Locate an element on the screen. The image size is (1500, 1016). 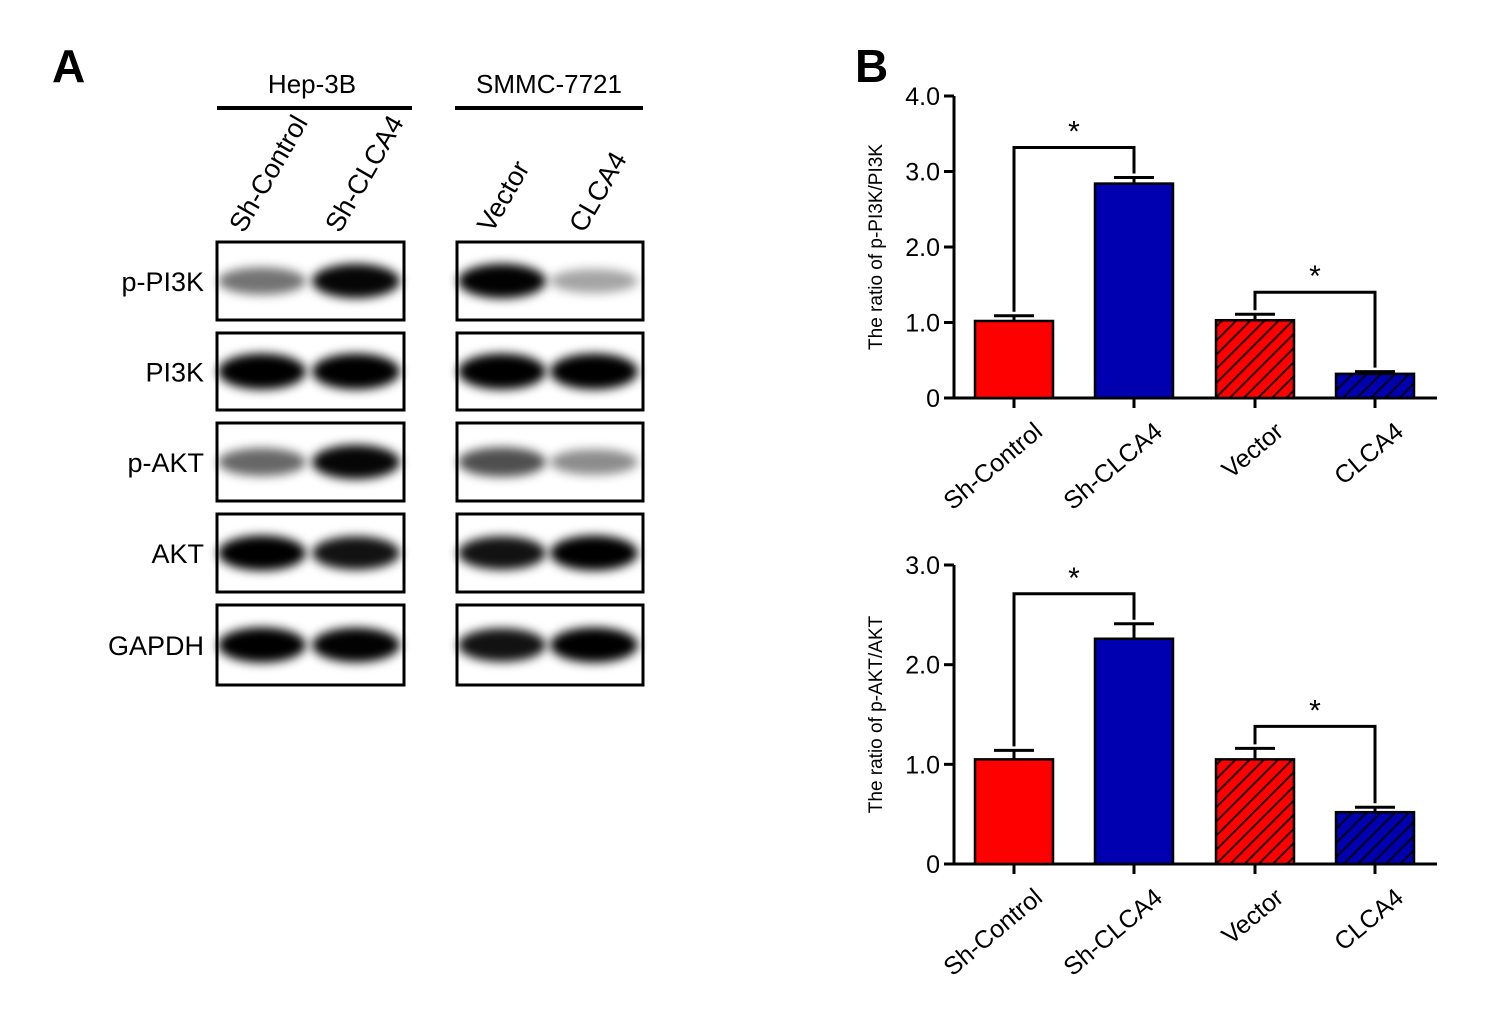
protein-label-p-akt: p-AKT is located at coordinates (165, 463).